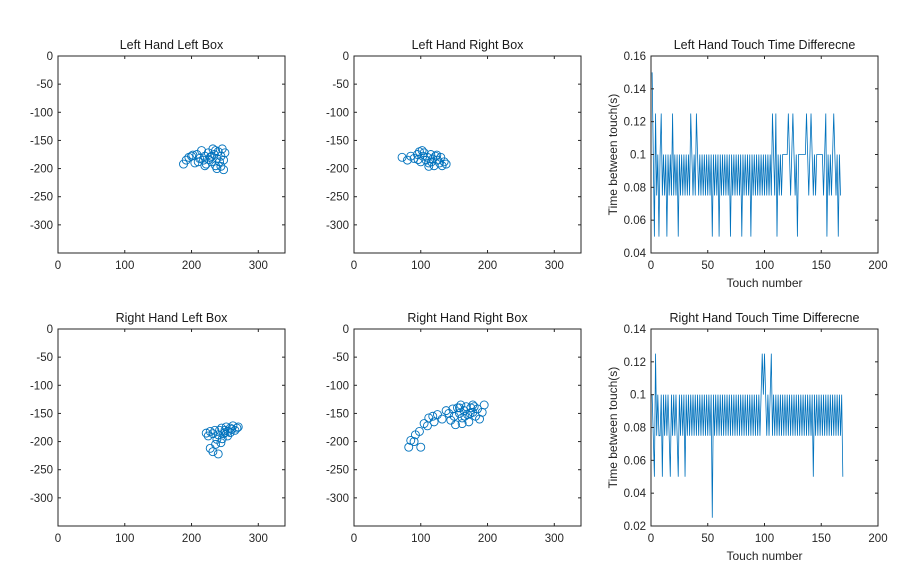  What do you see at coordinates (635, 363) in the screenshot?
I see `y-tick-label: 0.12` at bounding box center [635, 363].